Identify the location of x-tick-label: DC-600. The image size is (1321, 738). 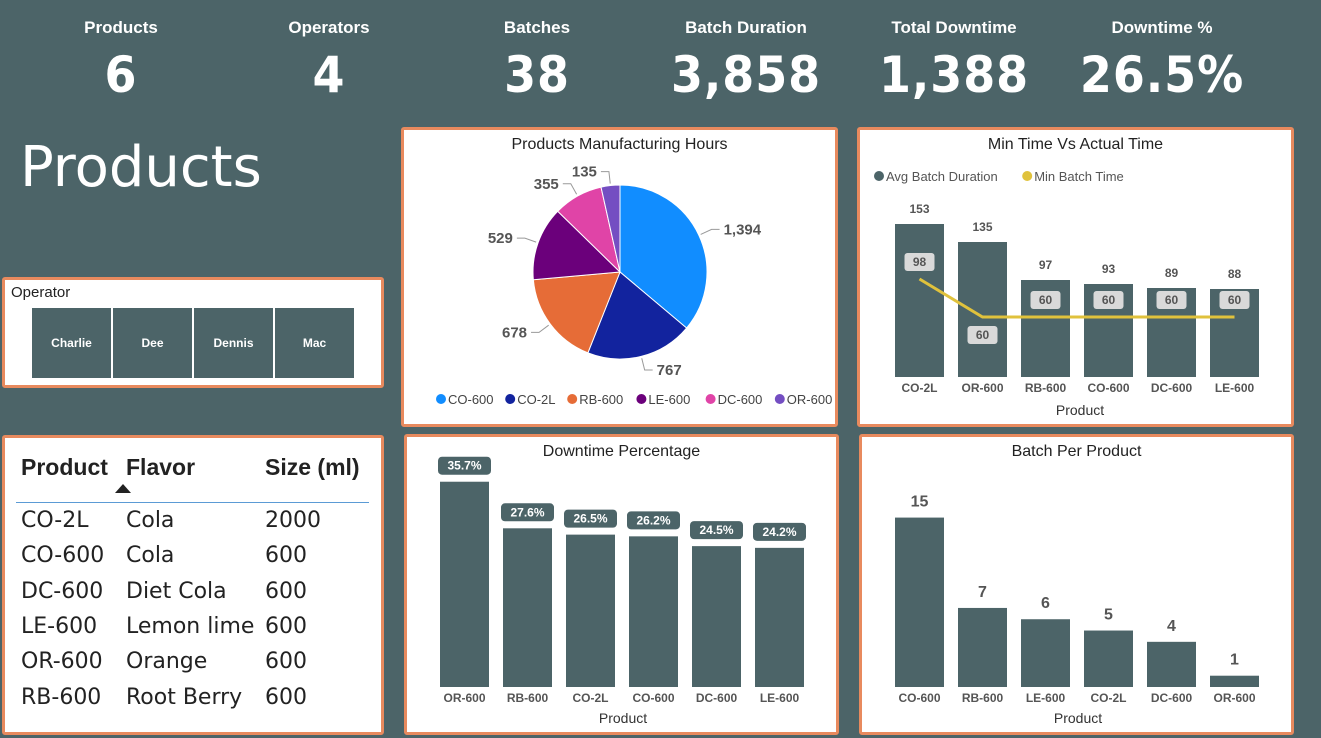
(1172, 698).